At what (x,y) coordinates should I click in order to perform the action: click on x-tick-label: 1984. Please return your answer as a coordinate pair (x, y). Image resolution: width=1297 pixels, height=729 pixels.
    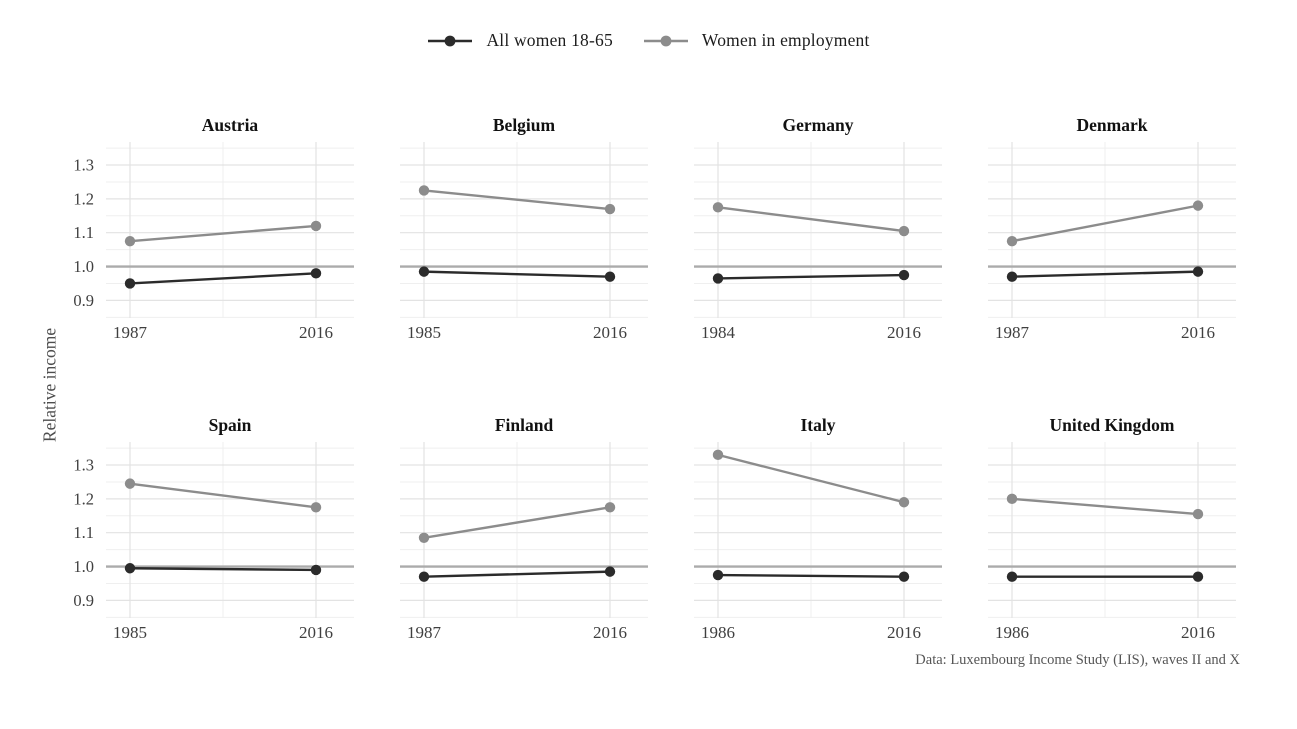
    Looking at the image, I should click on (718, 332).